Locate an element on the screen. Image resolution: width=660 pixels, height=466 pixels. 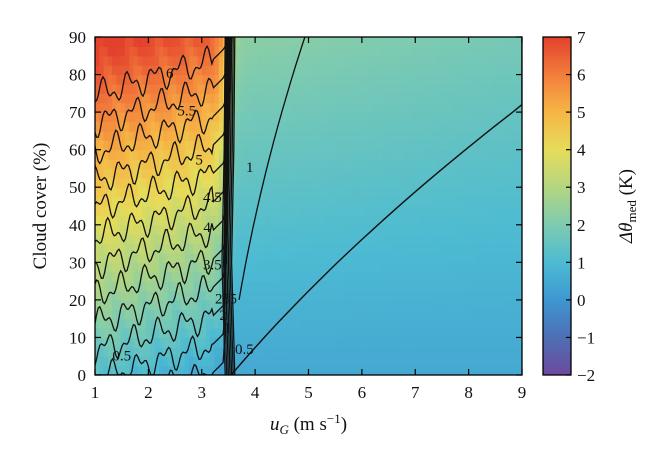
contour-label: 5.5 is located at coordinates (186, 112).